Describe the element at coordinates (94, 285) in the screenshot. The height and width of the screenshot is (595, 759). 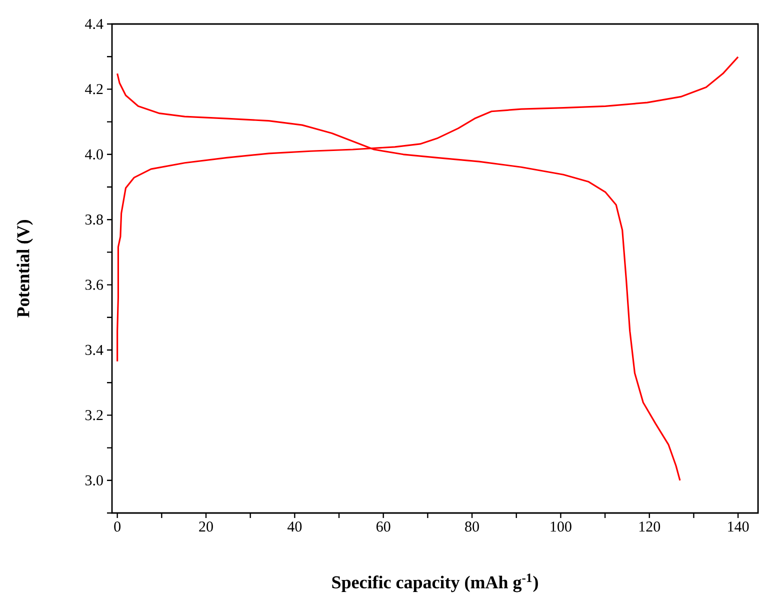
I see `y-tick-label: 3.6` at that location.